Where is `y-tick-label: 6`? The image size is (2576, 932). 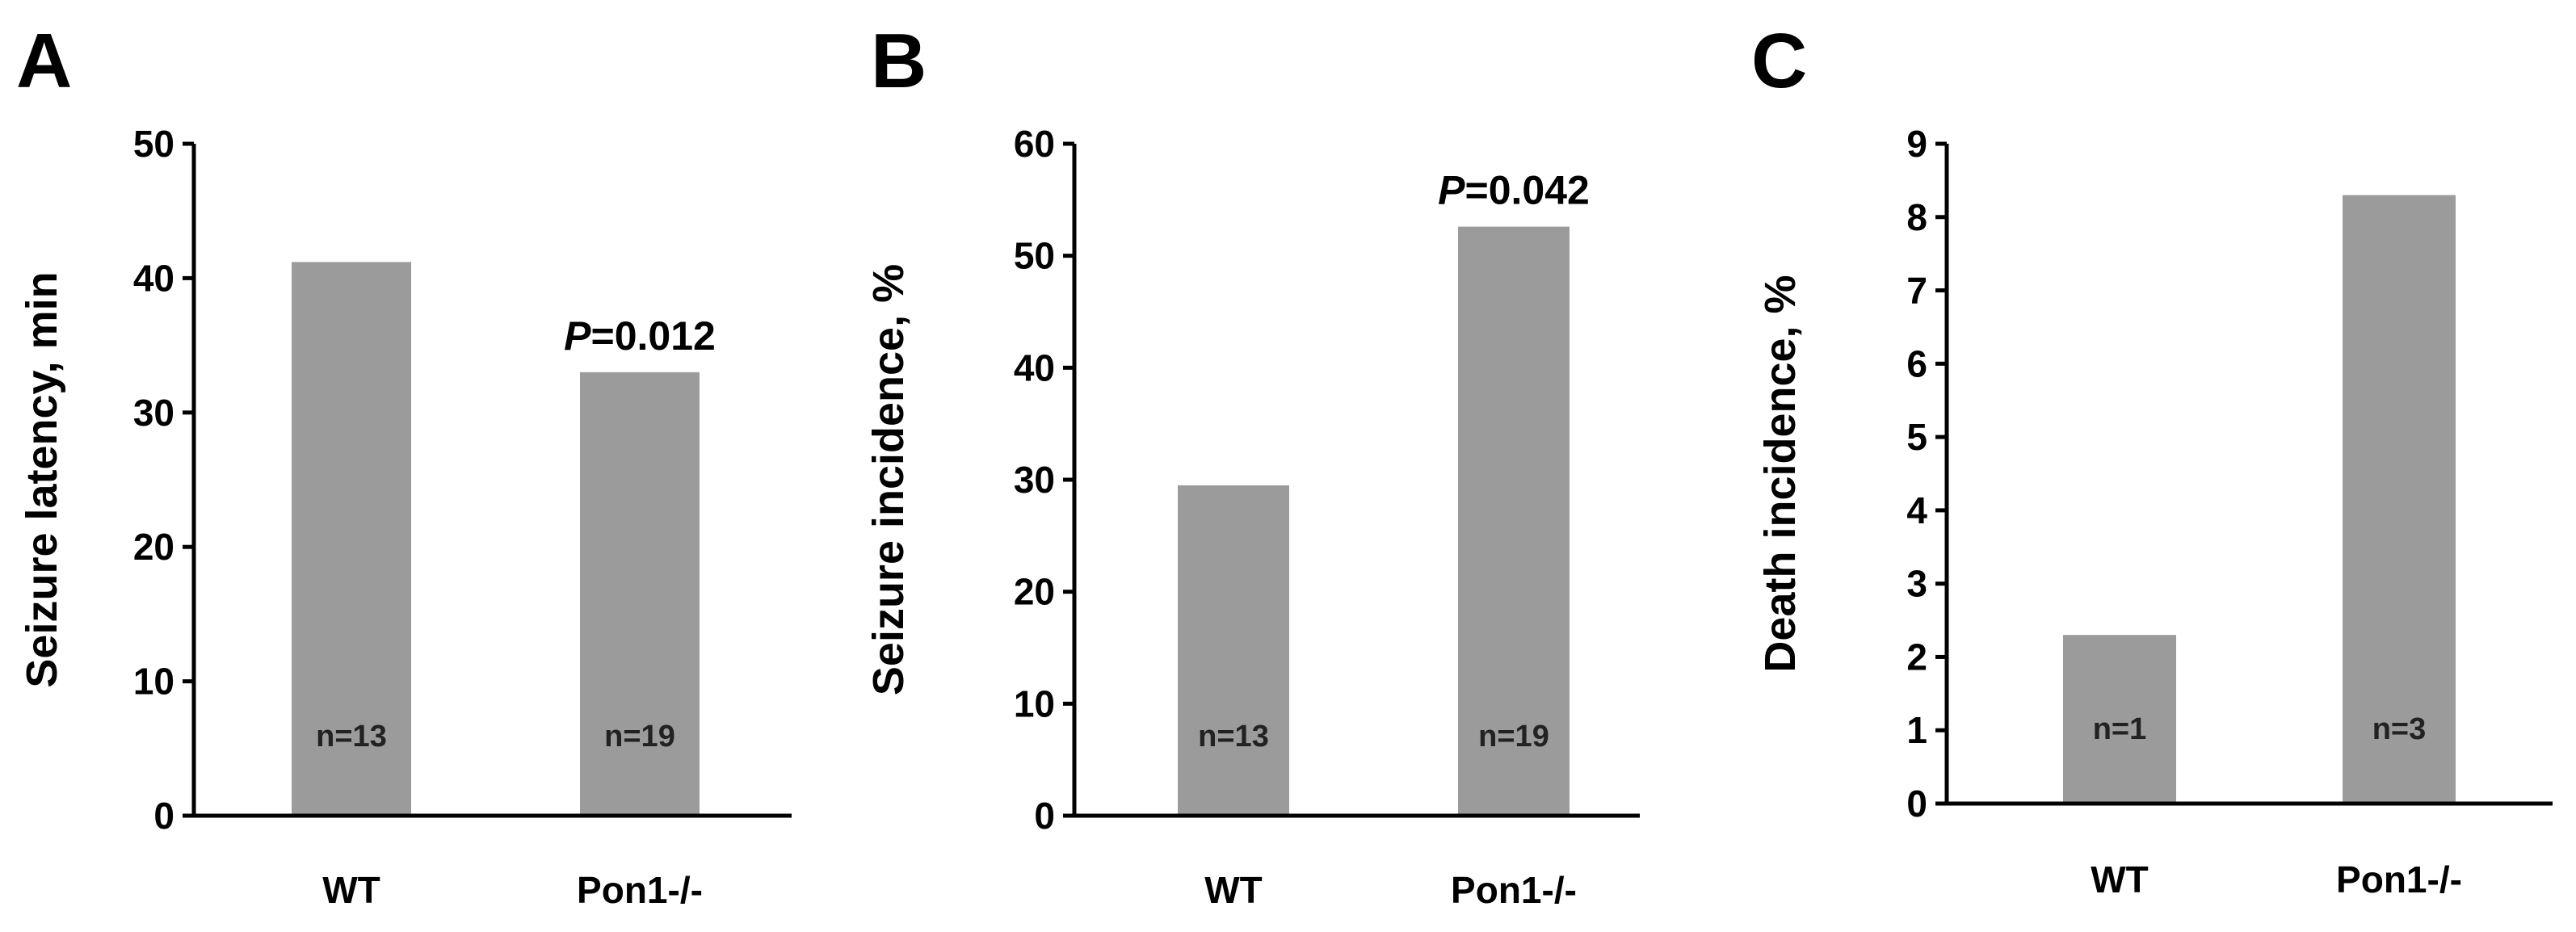
y-tick-label: 6 is located at coordinates (1916, 363).